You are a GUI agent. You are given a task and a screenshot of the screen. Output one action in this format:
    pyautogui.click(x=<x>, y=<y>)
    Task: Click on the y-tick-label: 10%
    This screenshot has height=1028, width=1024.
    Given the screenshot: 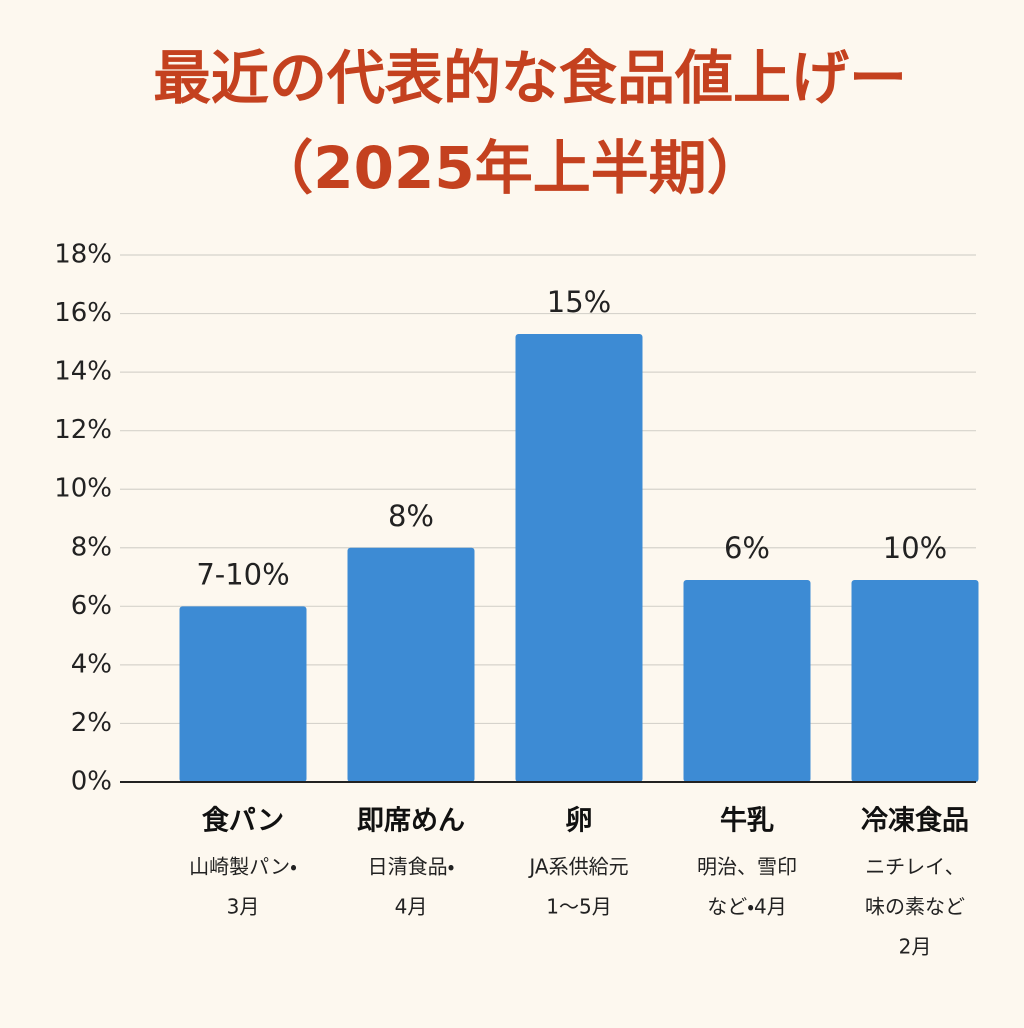 What is the action you would take?
    pyautogui.click(x=83, y=489)
    